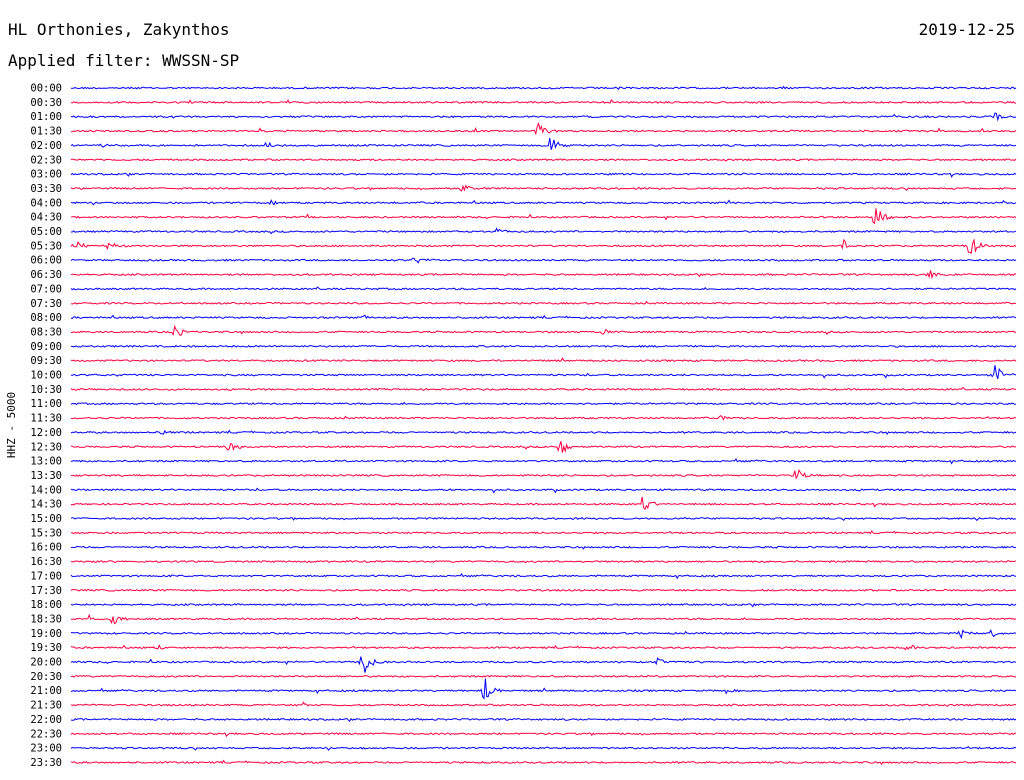  I want to click on record-date: 2019-12-25, so click(966, 29).